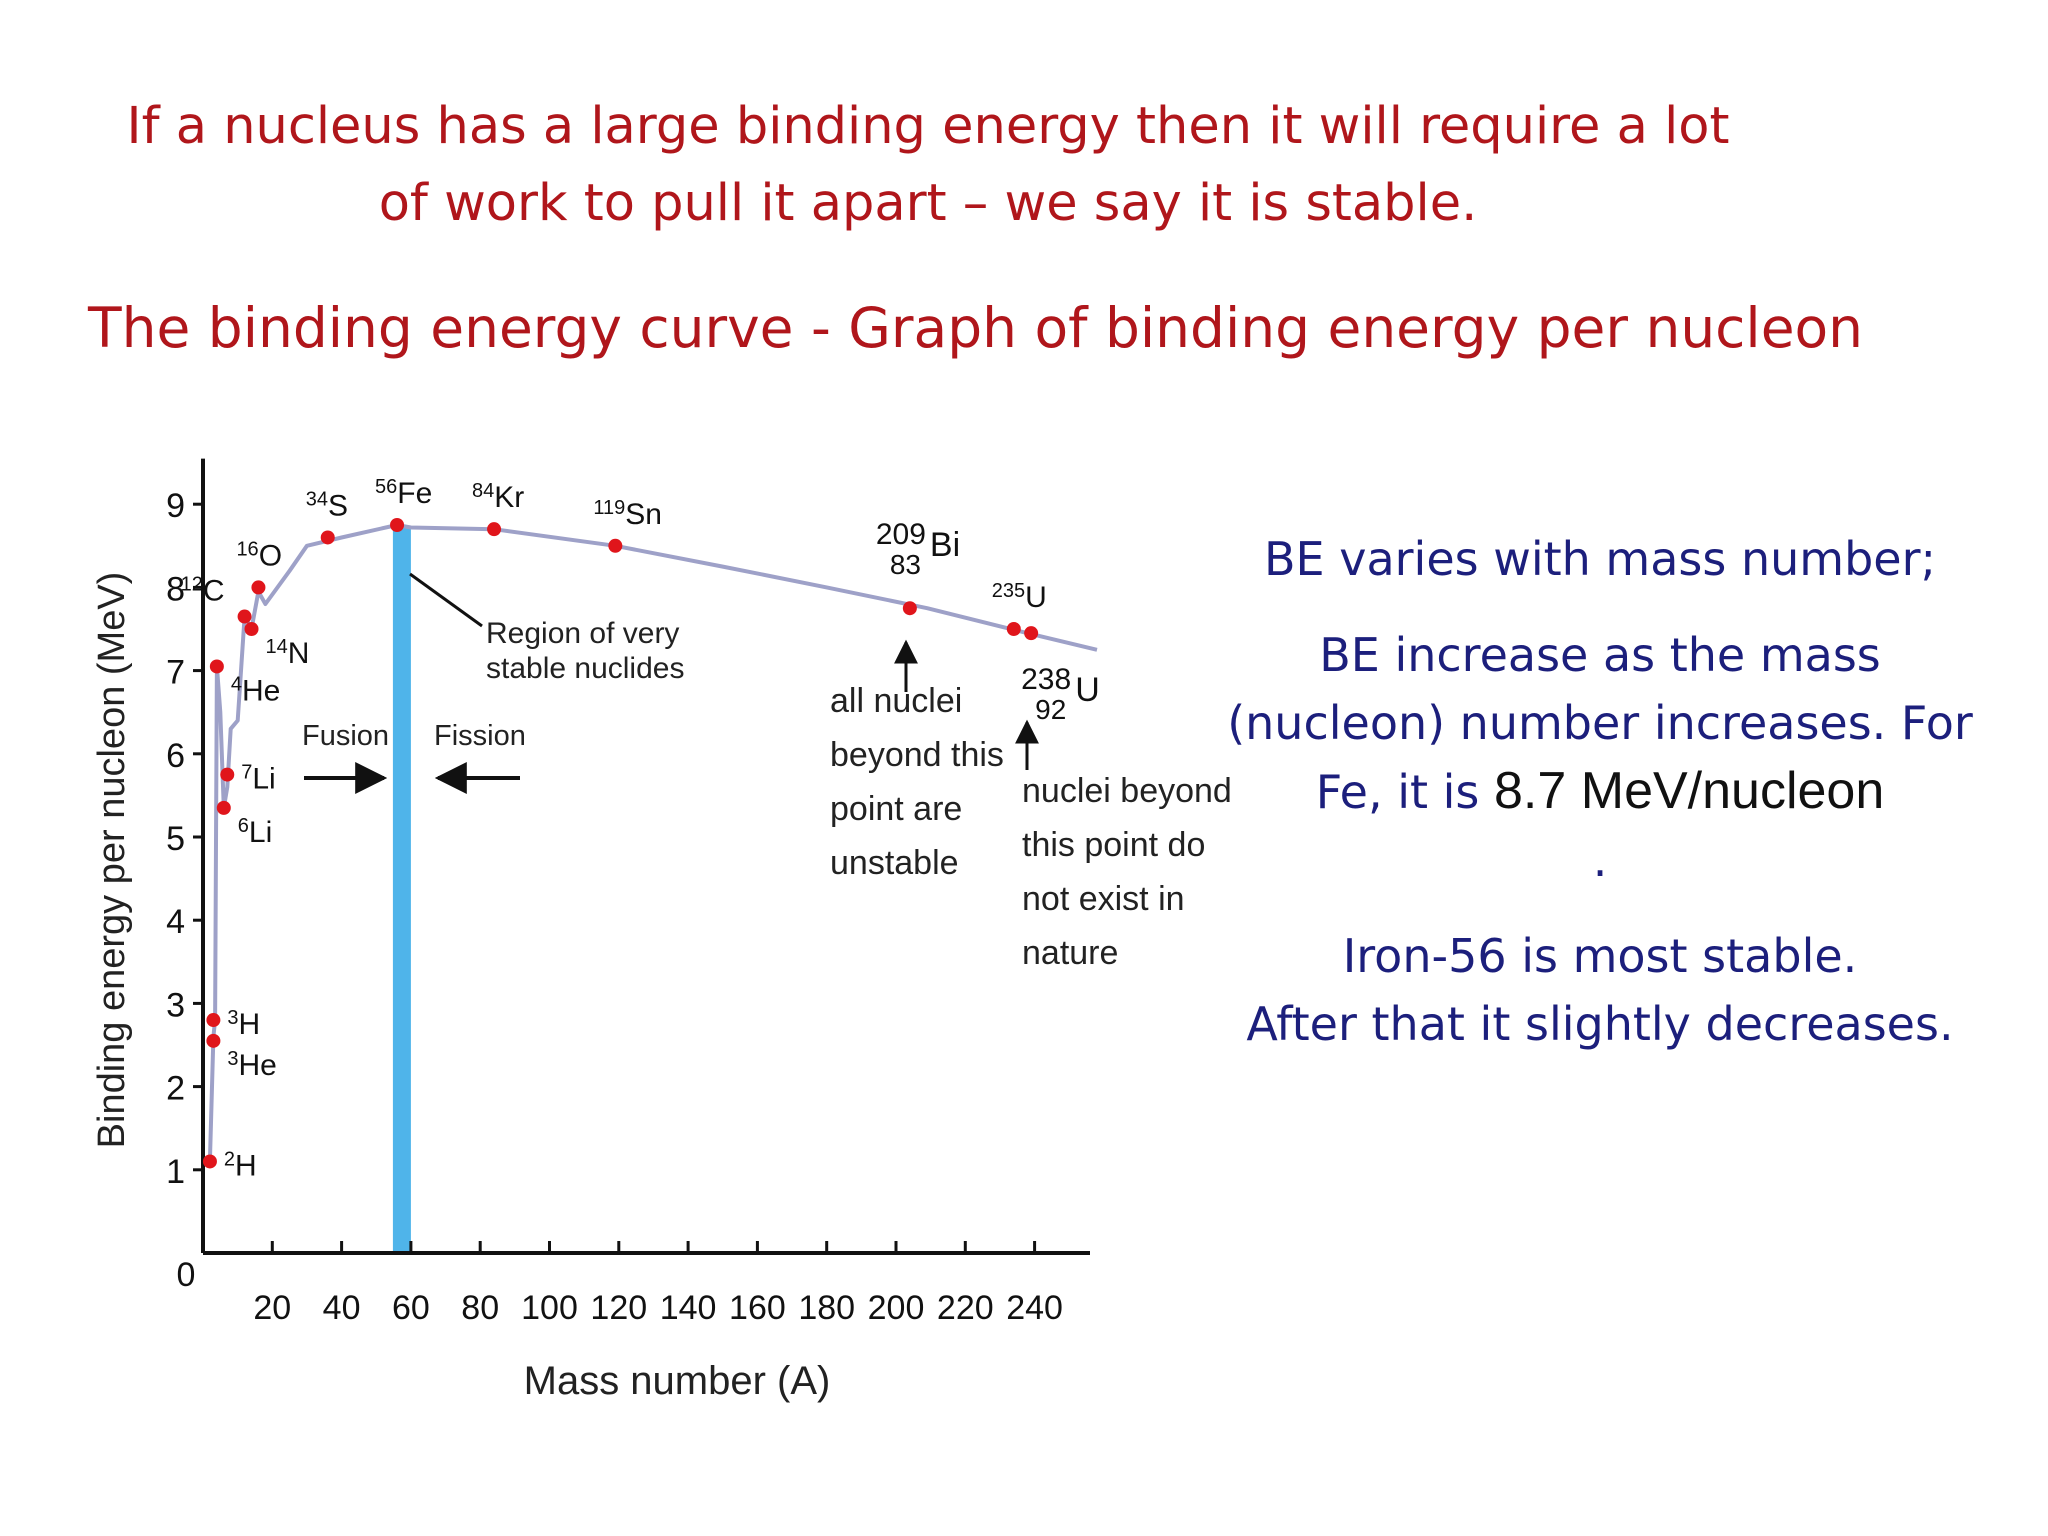  Describe the element at coordinates (246, 1165) in the screenshot. I see `label-symbol-2H: H` at that location.